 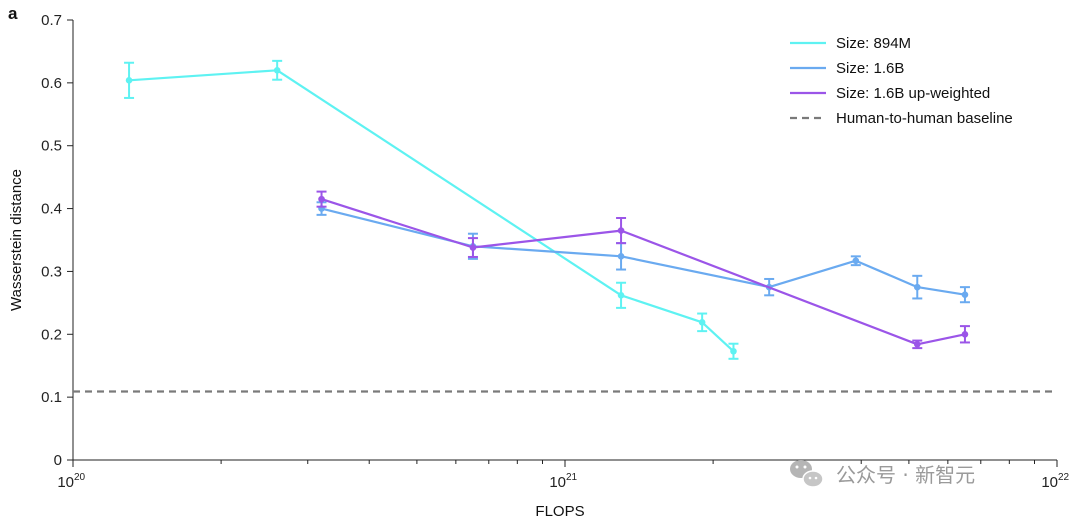 I want to click on x-axis: 10 20 10 21 10 22, so click(x=563, y=475).